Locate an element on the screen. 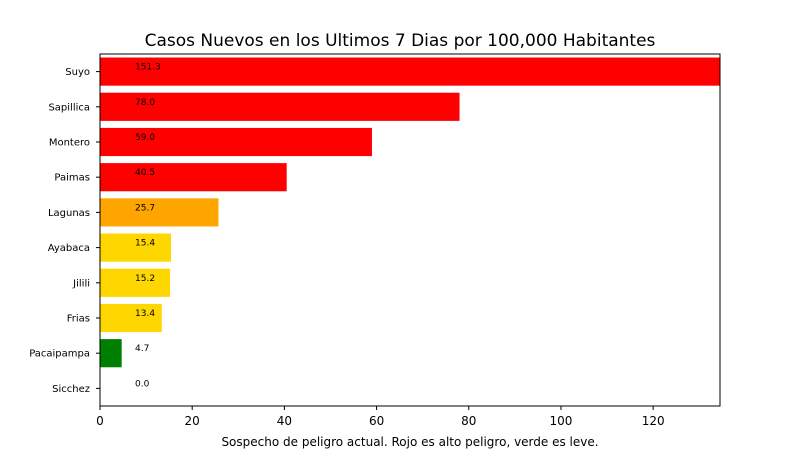  x-tick-label: 80 is located at coordinates (468, 421).